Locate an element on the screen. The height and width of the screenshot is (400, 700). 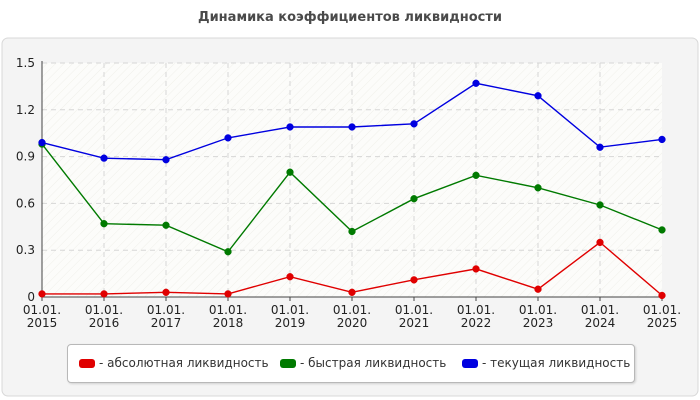
x-tick-label-line: 2017 is located at coordinates (166, 323).